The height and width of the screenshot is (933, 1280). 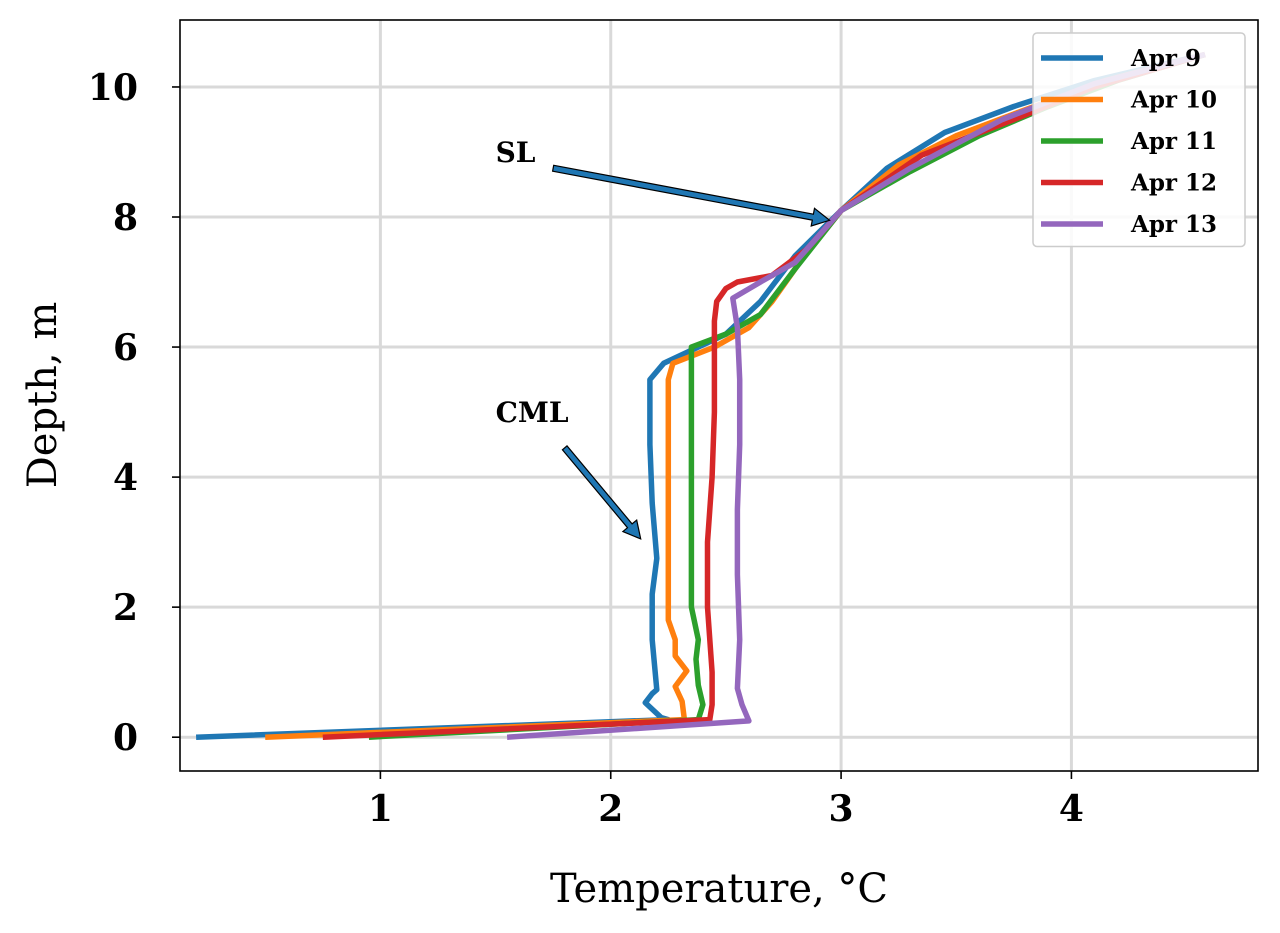 I want to click on annotations: CML SL, so click(x=663, y=338).